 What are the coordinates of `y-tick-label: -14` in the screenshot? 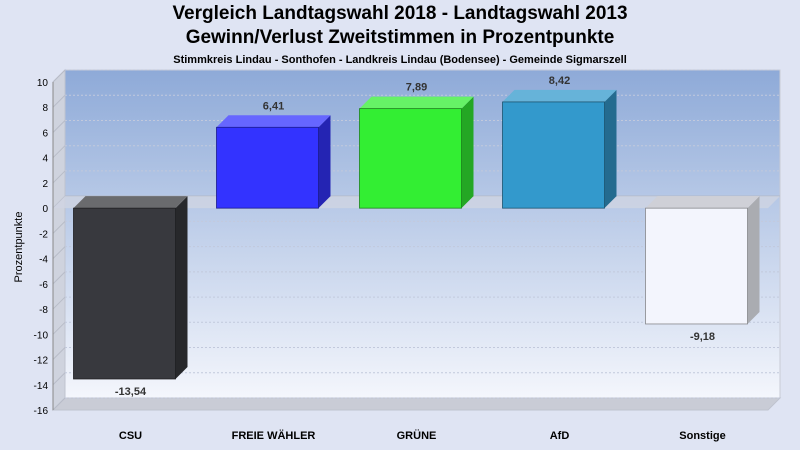 It's located at (41, 386).